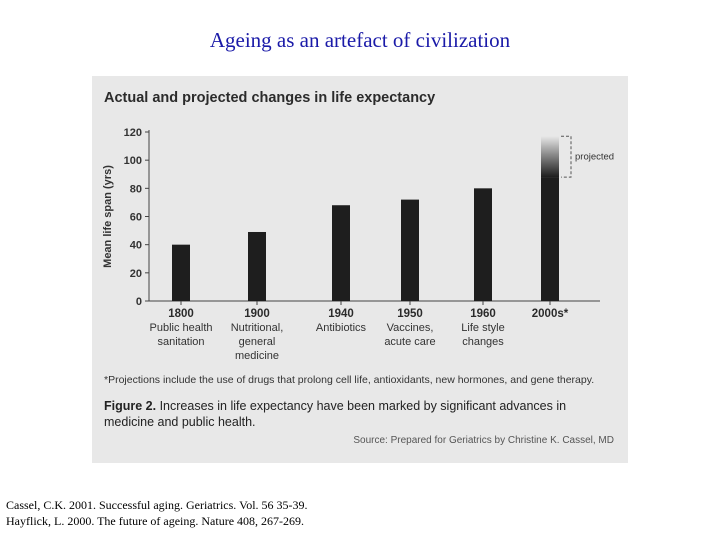 Image resolution: width=720 pixels, height=540 pixels. I want to click on x-tick-label: 1800, so click(181, 314).